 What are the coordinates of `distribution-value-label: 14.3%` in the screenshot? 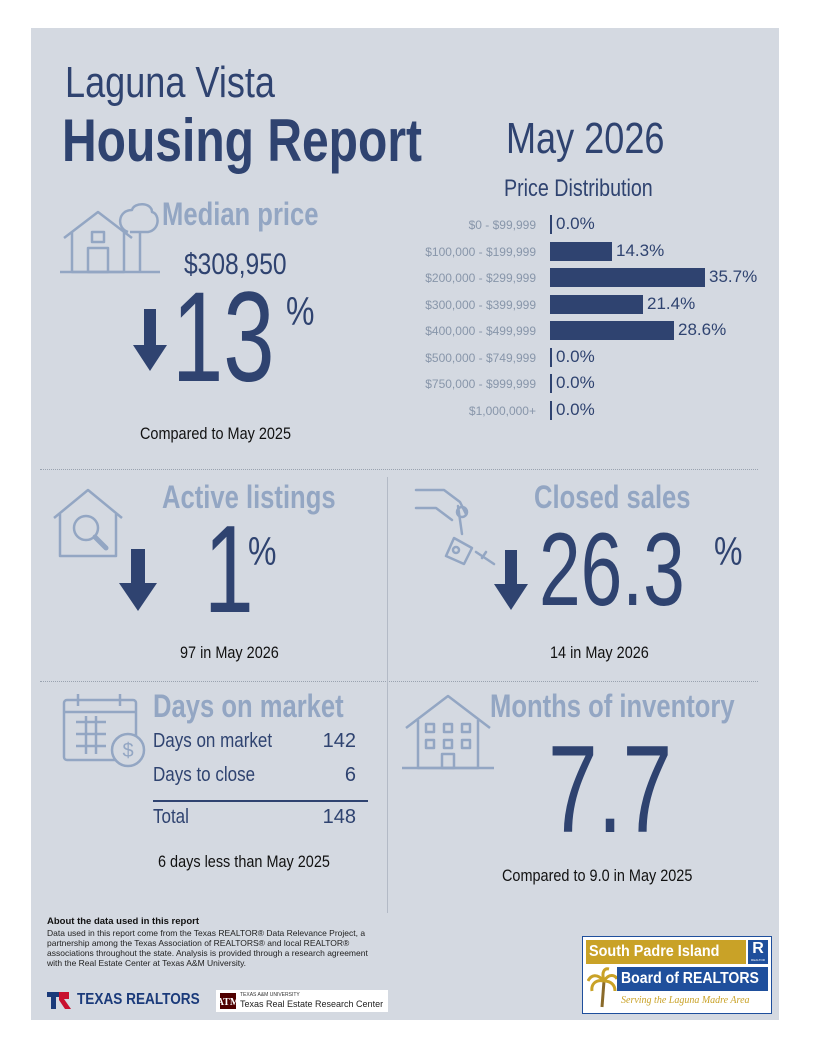 It's located at (640, 250).